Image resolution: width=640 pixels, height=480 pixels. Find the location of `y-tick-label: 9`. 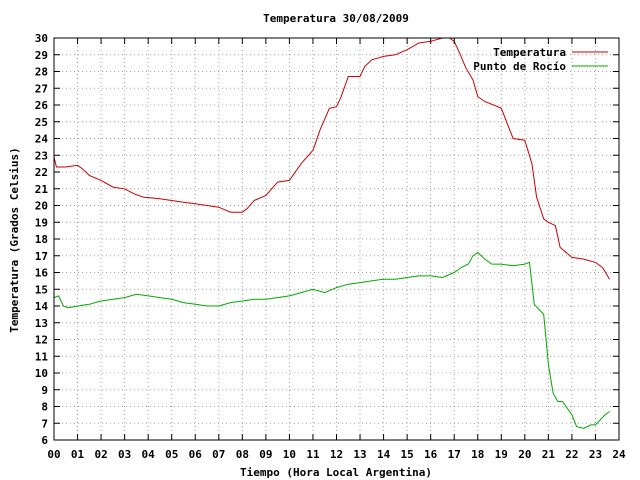

y-tick-label: 9 is located at coordinates (44, 390).